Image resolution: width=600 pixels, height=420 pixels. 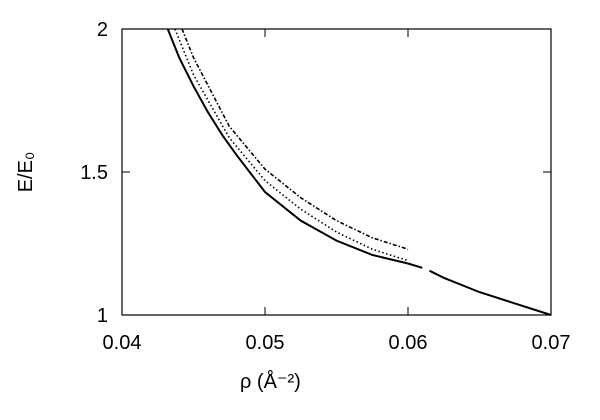 I want to click on y-axis-label: E/E₀, so click(x=26, y=172).